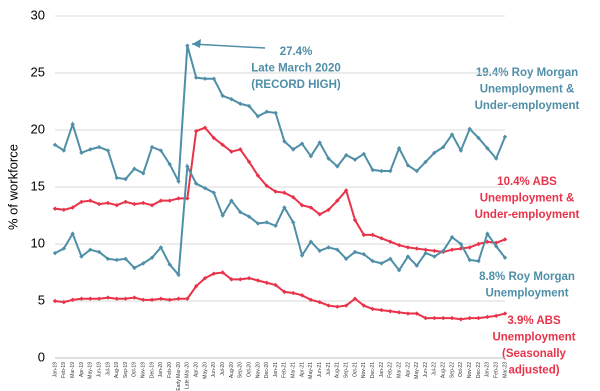 Image resolution: width=600 pixels, height=391 pixels. What do you see at coordinates (527, 73) in the screenshot?
I see `annotation: 19.4% Roy Morgan` at bounding box center [527, 73].